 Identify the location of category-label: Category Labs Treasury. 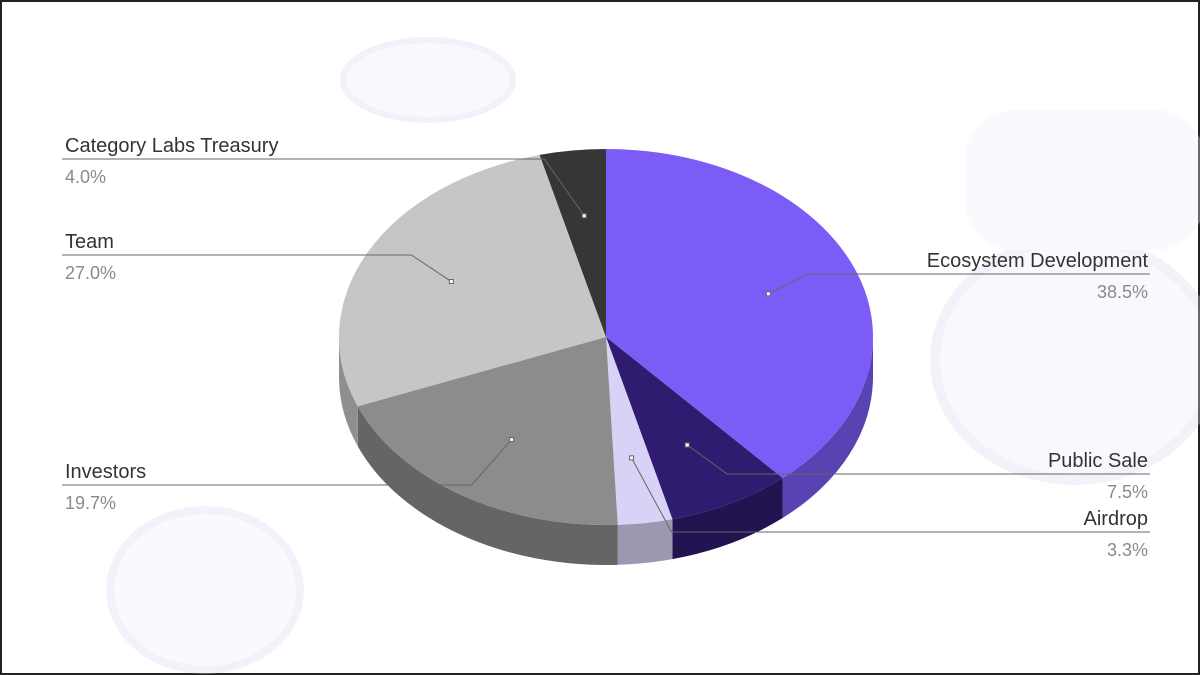
(171, 146).